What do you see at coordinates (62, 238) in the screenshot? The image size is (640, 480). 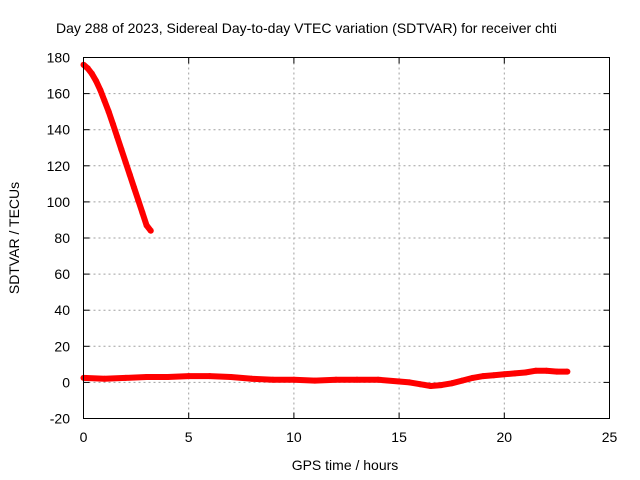 I see `y-tick-label: 80` at bounding box center [62, 238].